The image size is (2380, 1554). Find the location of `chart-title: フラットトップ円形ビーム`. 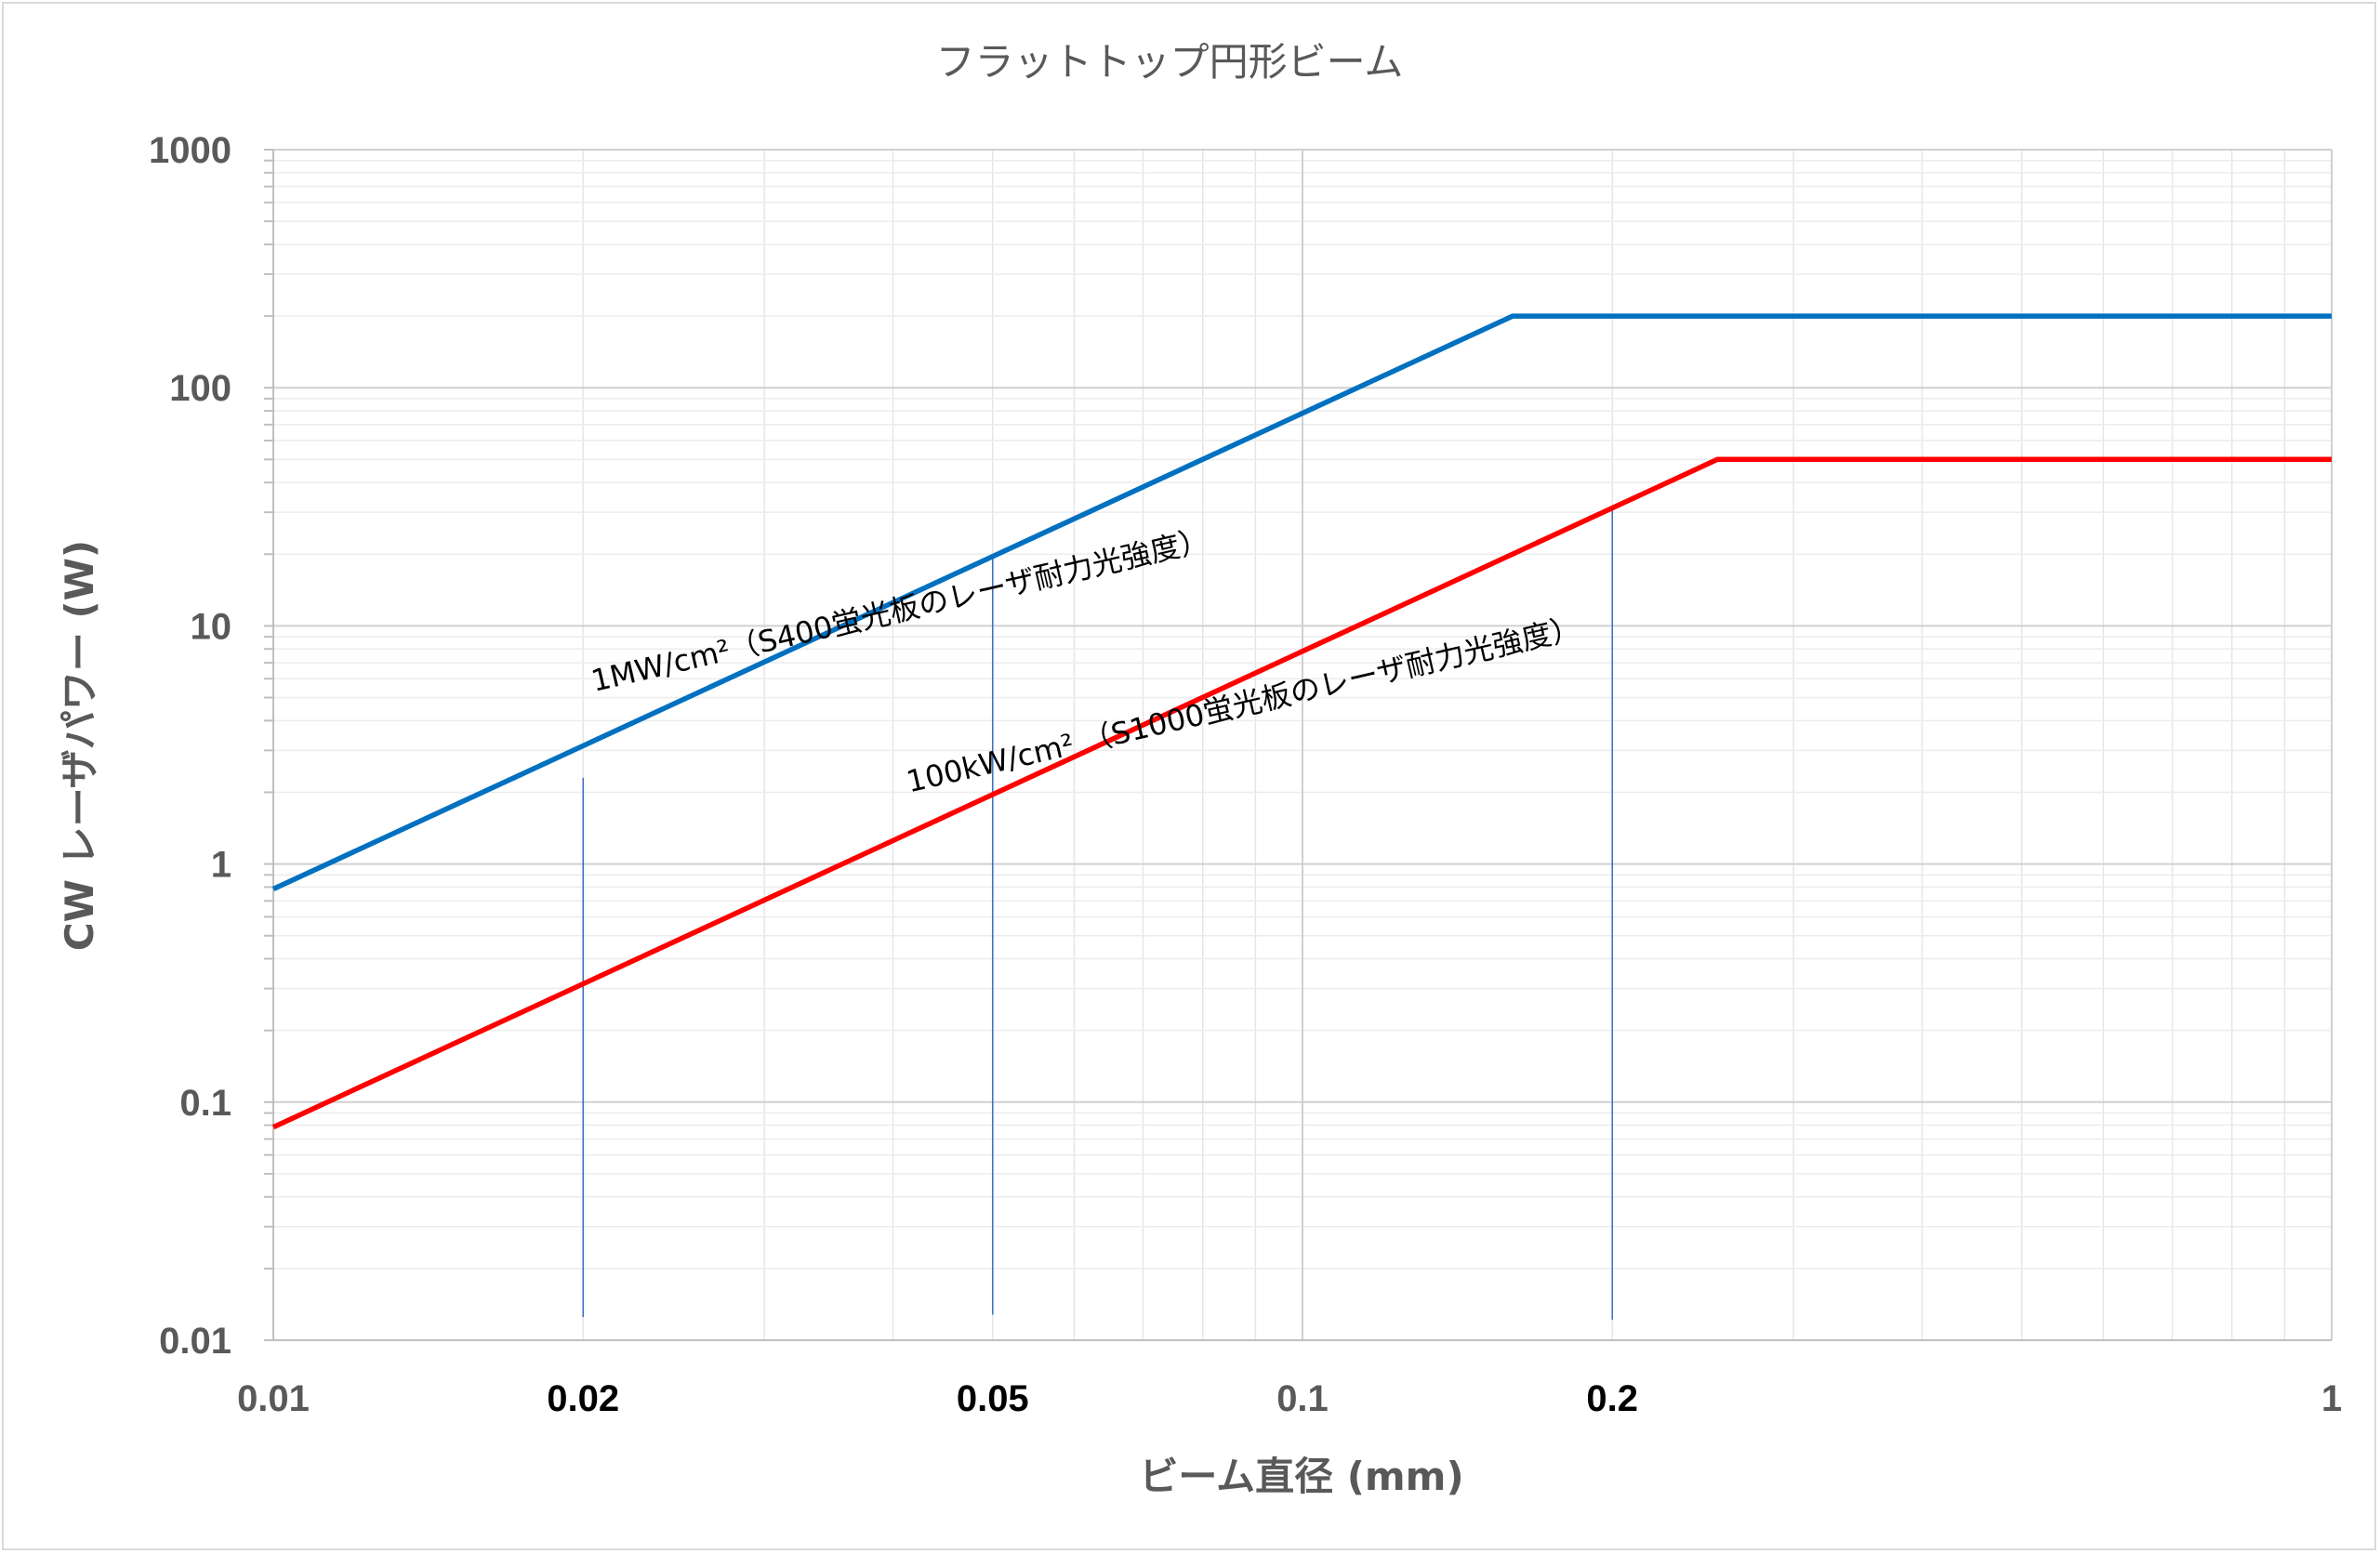

chart-title: フラットトップ円形ビーム is located at coordinates (1170, 62).